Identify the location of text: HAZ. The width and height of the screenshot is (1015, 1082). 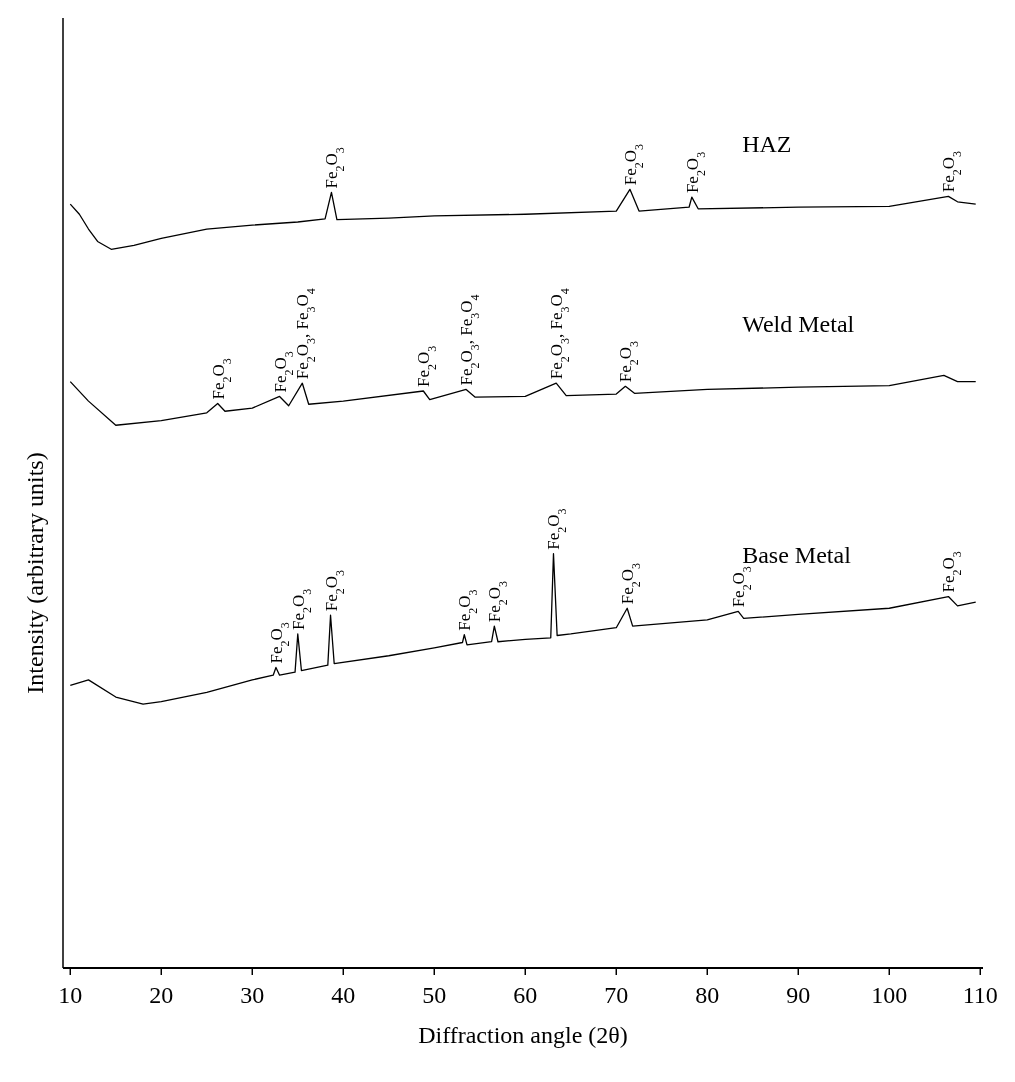
(767, 144).